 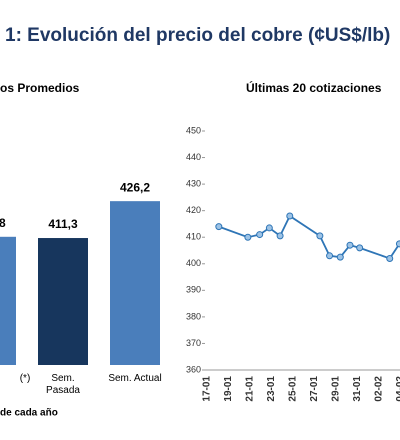 I want to click on y-tick-label: 390, so click(x=193, y=290).